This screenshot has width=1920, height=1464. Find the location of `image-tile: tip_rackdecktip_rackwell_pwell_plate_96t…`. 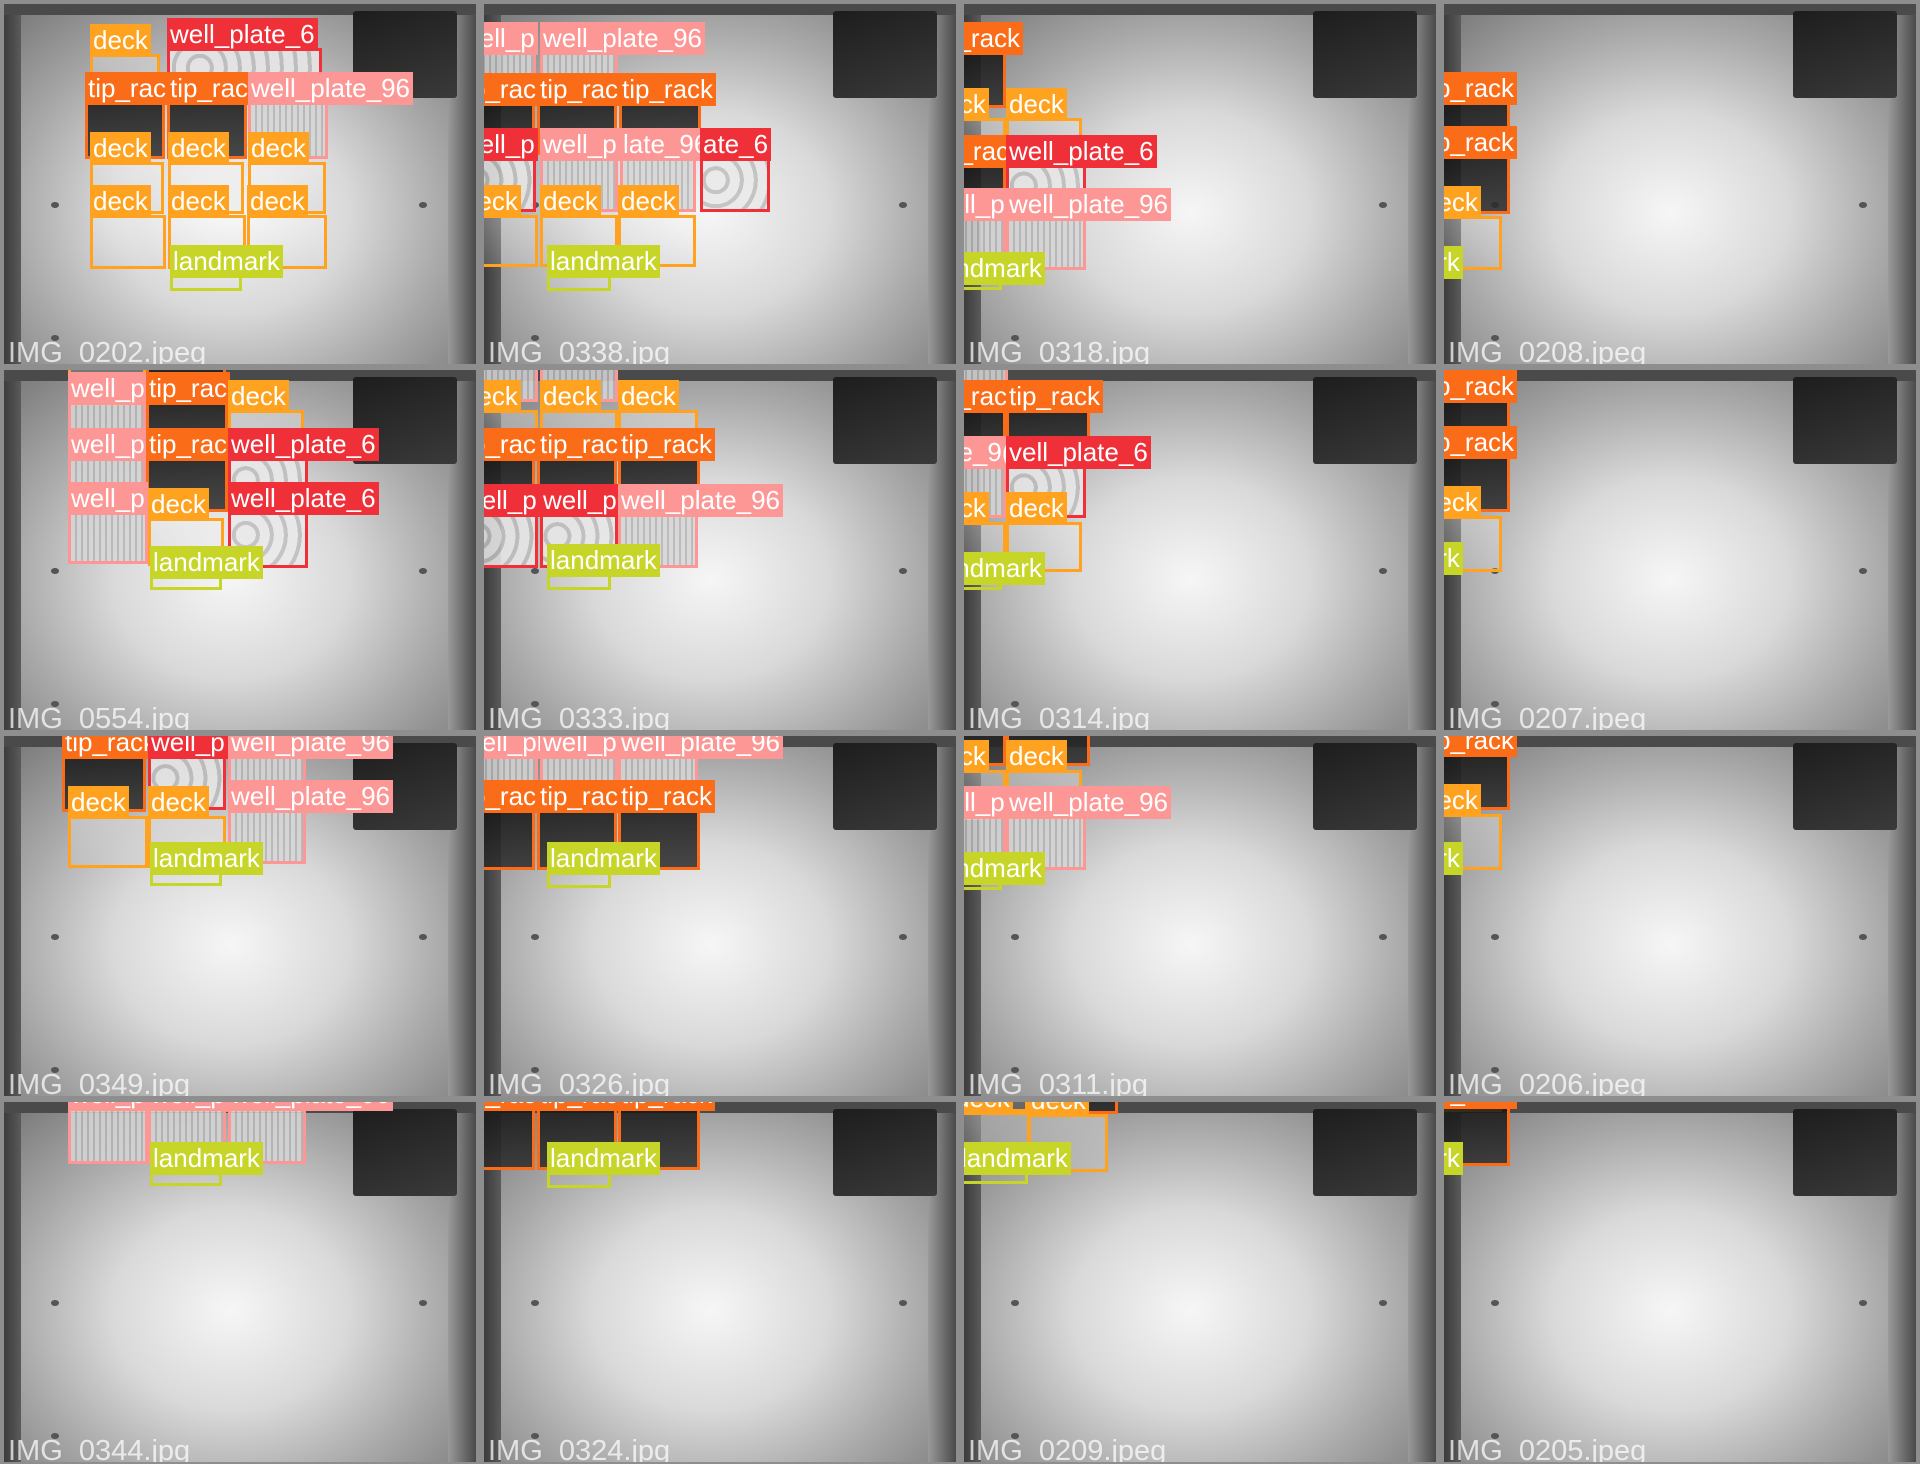

image-tile: tip_rackdecktip_rackwell_pwell_plate_96t… is located at coordinates (240, 916).